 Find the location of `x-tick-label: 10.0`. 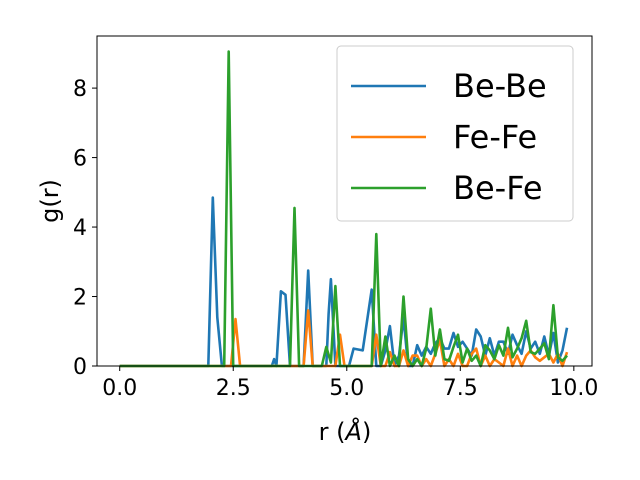

x-tick-label: 10.0 is located at coordinates (573, 388).